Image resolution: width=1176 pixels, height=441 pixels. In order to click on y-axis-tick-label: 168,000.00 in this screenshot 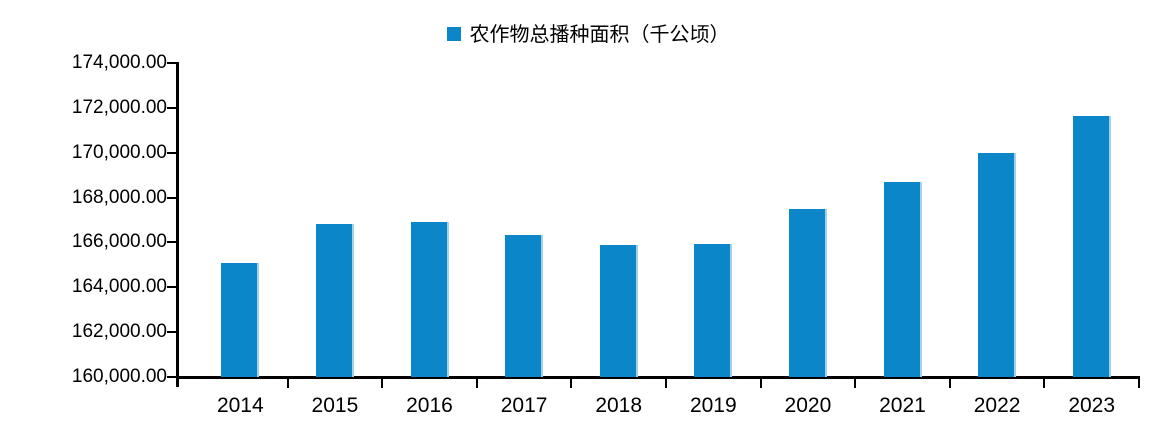, I will do `click(119, 197)`.